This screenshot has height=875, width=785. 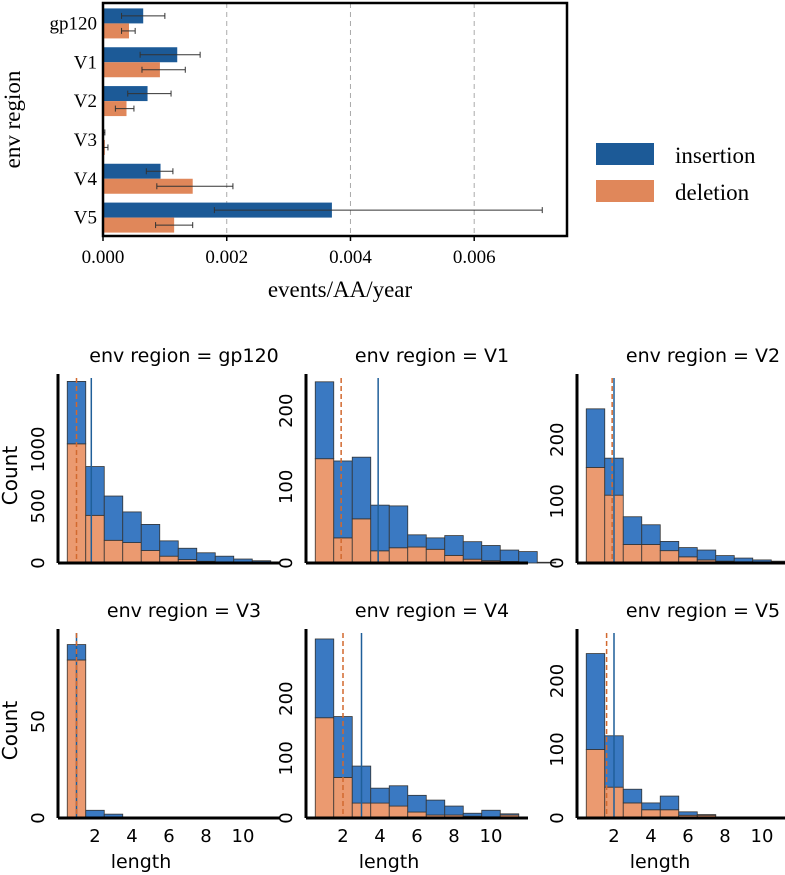 I want to click on category-label: V4, so click(x=86, y=179).